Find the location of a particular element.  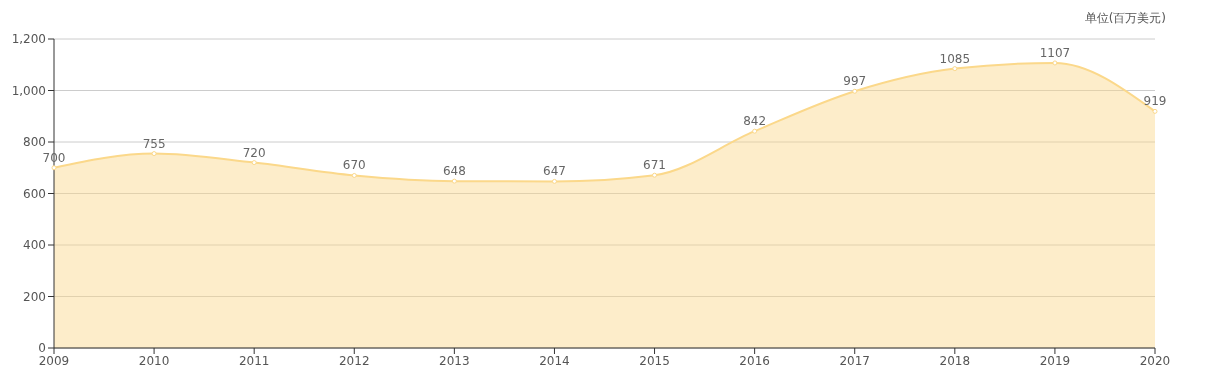

x-tick-label: 2017 is located at coordinates (854, 360).